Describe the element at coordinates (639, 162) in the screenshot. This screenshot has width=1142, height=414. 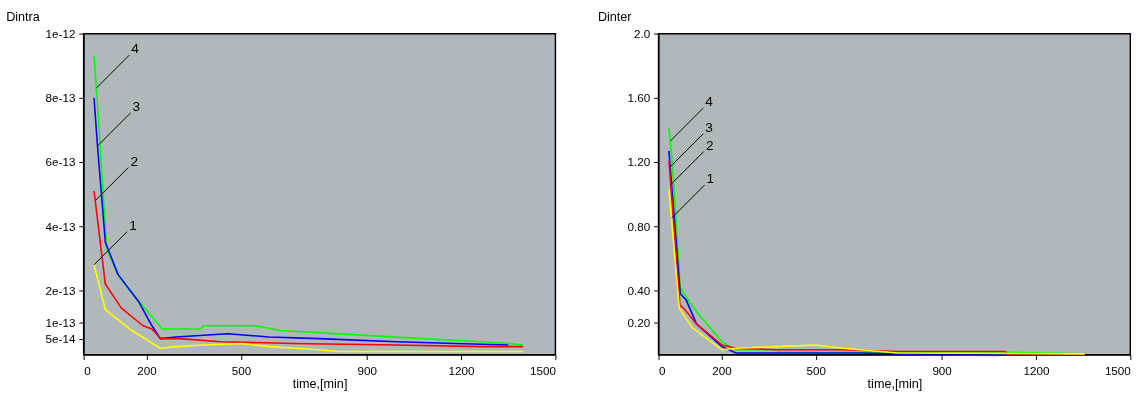
I see `y-tick-label: 1.20` at that location.